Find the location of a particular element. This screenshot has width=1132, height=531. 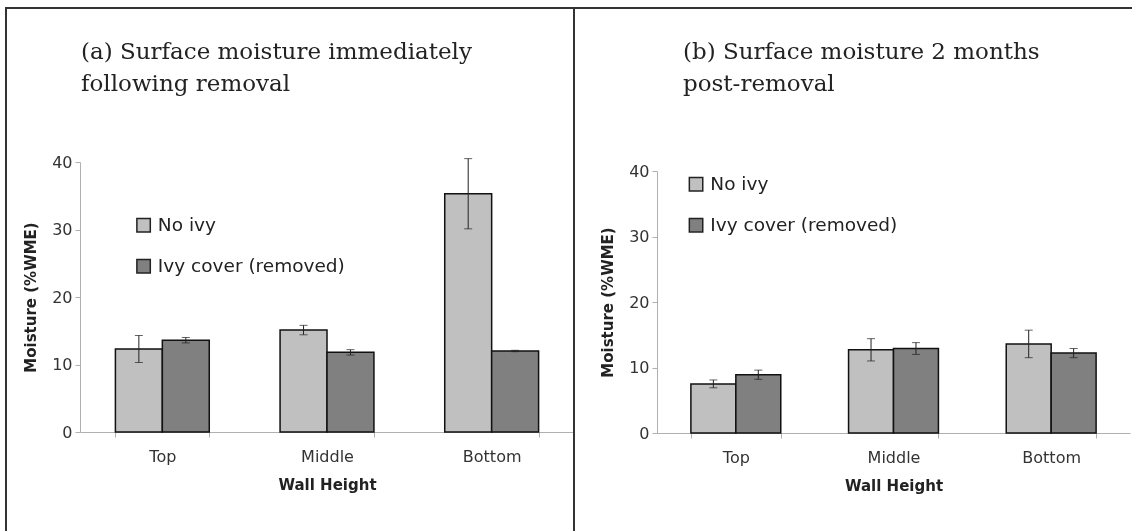

chart-title: (a) Surface moisture immediately following removal is located at coordinates (276, 67).